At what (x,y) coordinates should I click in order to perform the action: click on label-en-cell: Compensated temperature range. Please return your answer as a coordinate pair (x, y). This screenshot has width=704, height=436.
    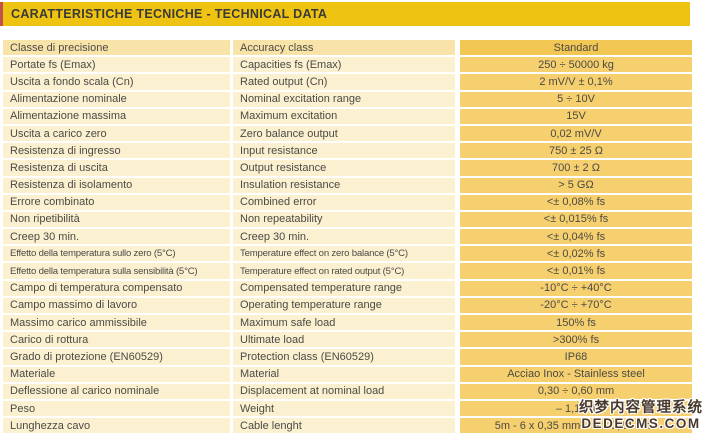
    Looking at the image, I should click on (344, 288).